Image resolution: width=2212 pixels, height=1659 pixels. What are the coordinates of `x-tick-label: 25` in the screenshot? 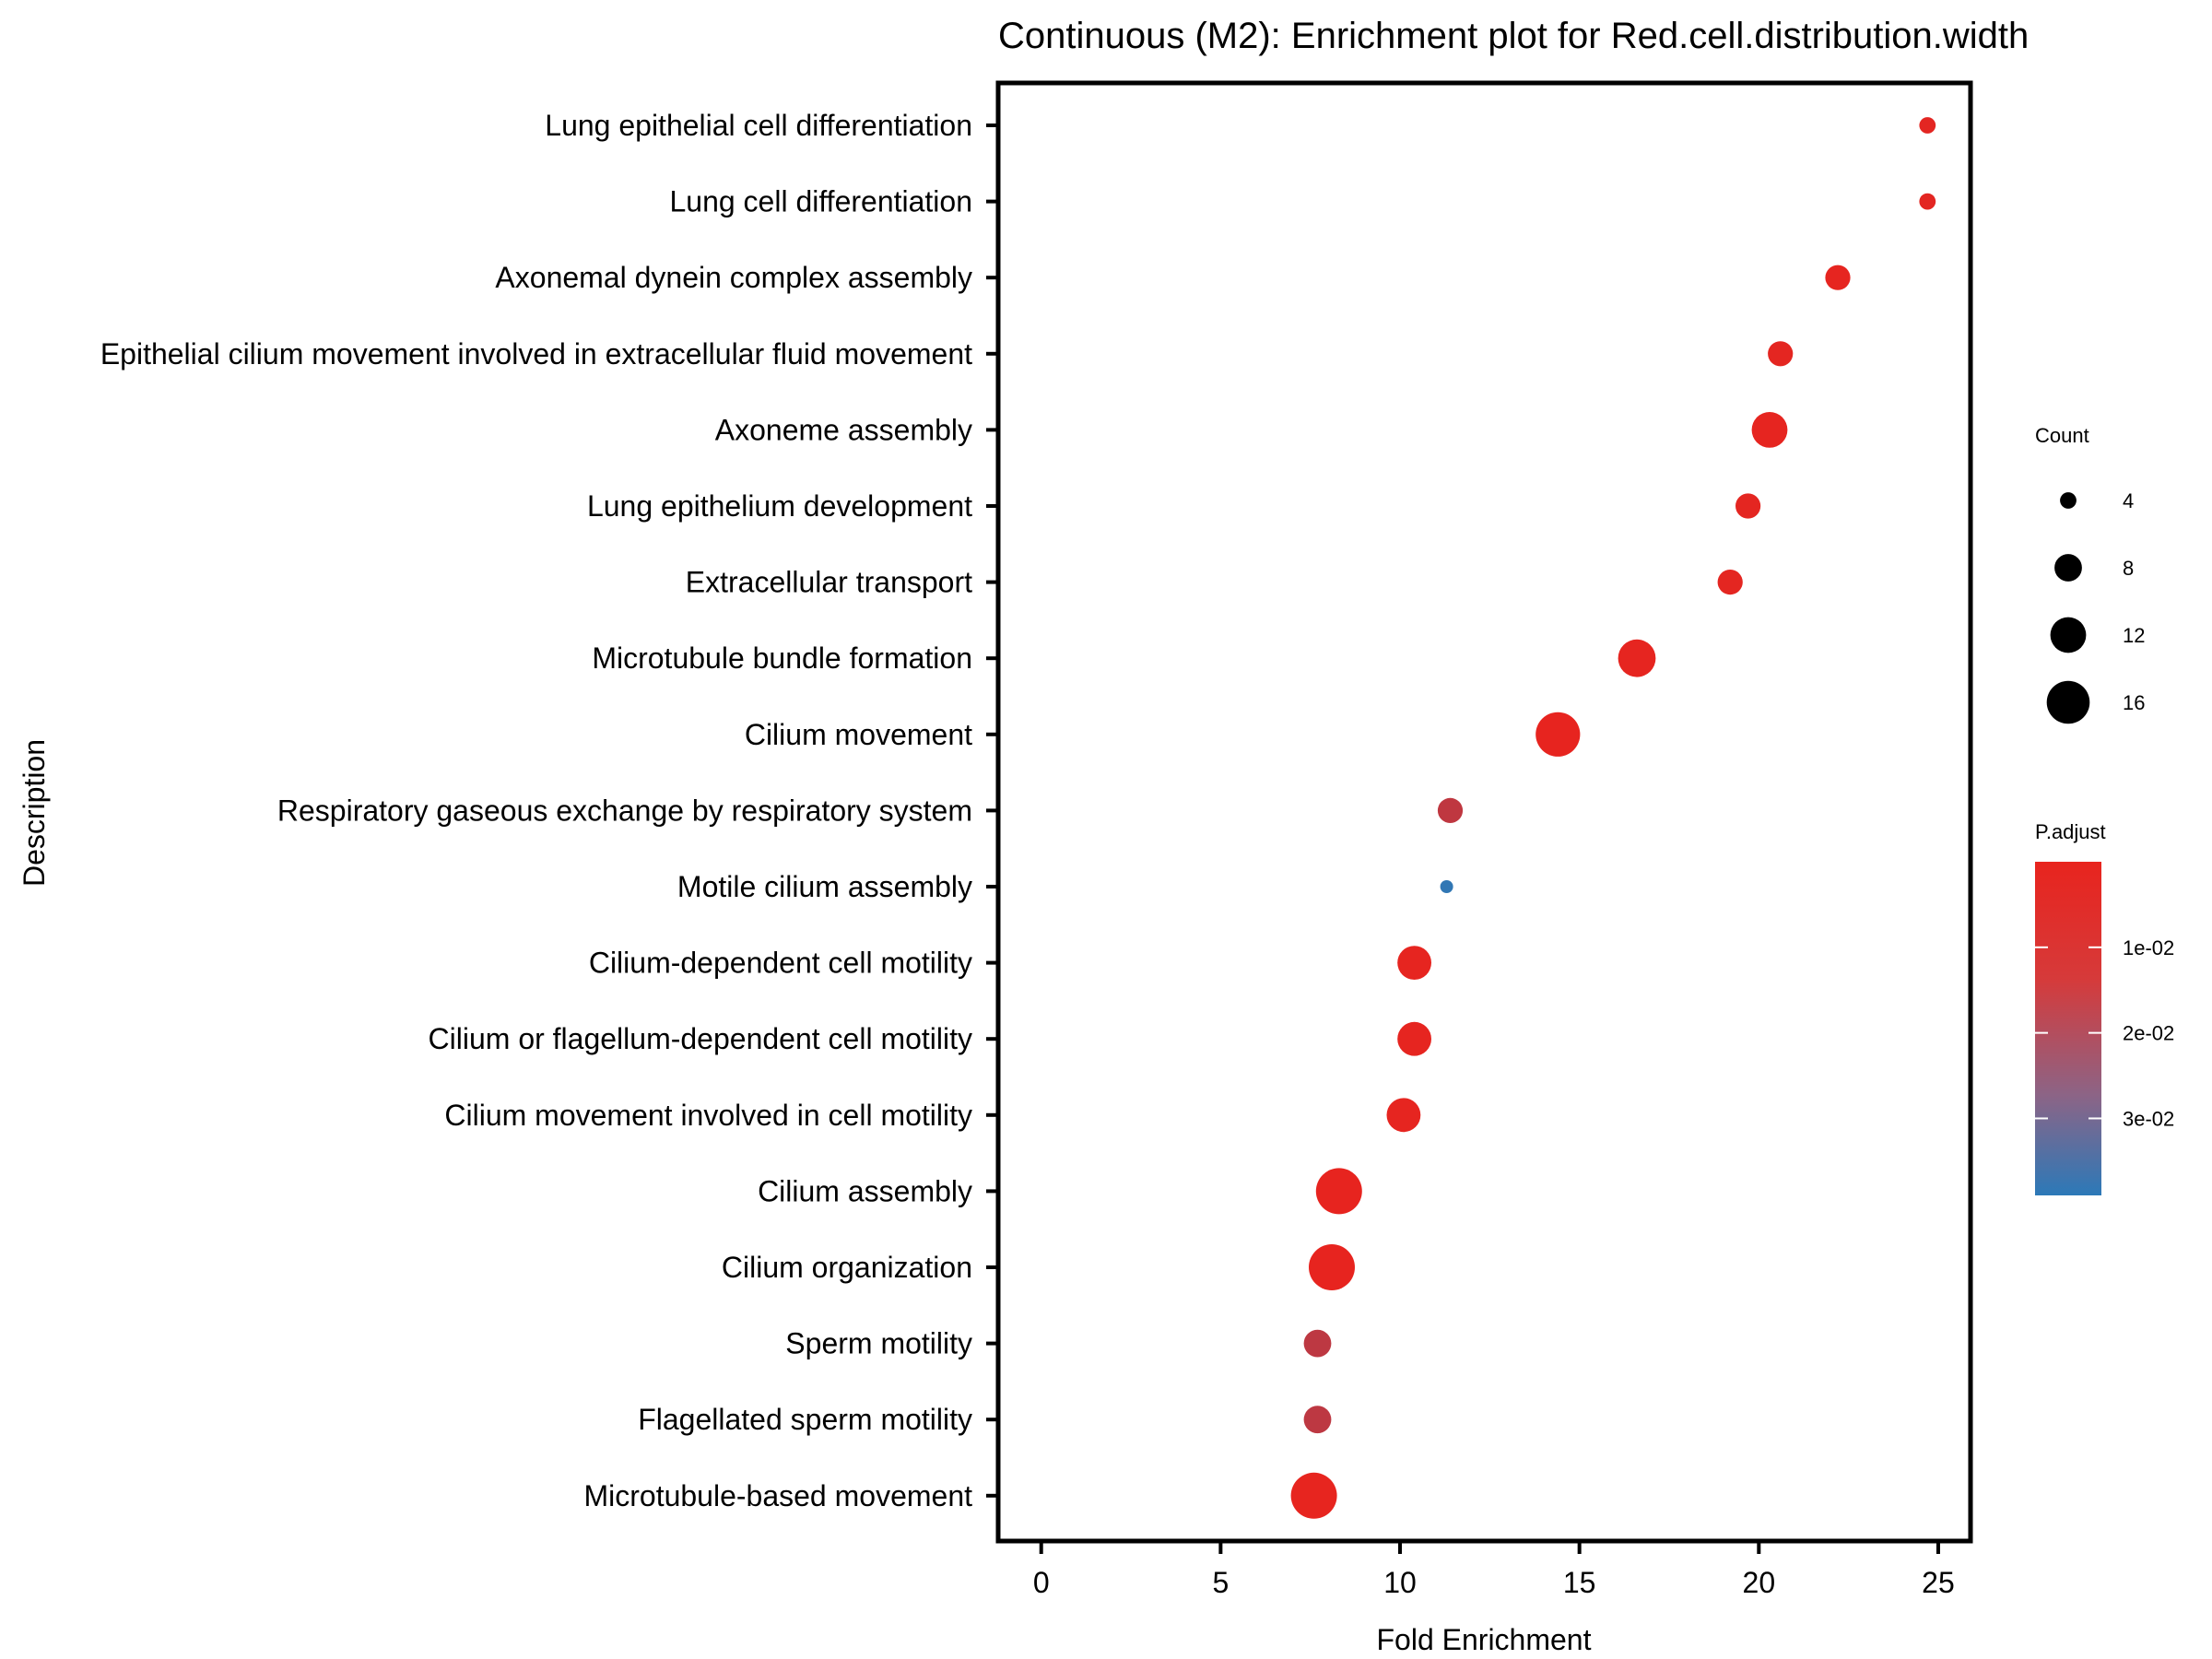 It's located at (1938, 1582).